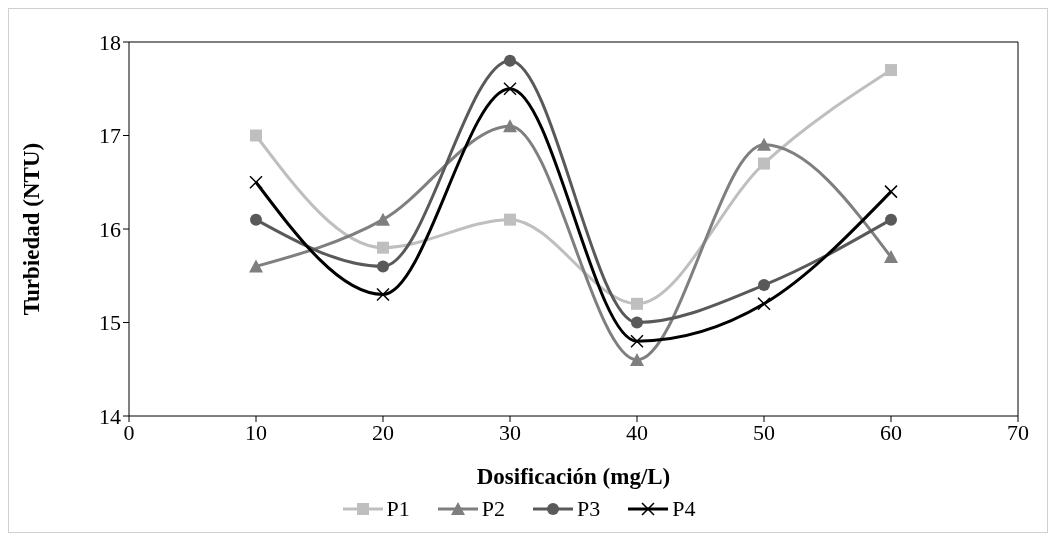  What do you see at coordinates (110, 323) in the screenshot?
I see `y-tick-label: 15` at bounding box center [110, 323].